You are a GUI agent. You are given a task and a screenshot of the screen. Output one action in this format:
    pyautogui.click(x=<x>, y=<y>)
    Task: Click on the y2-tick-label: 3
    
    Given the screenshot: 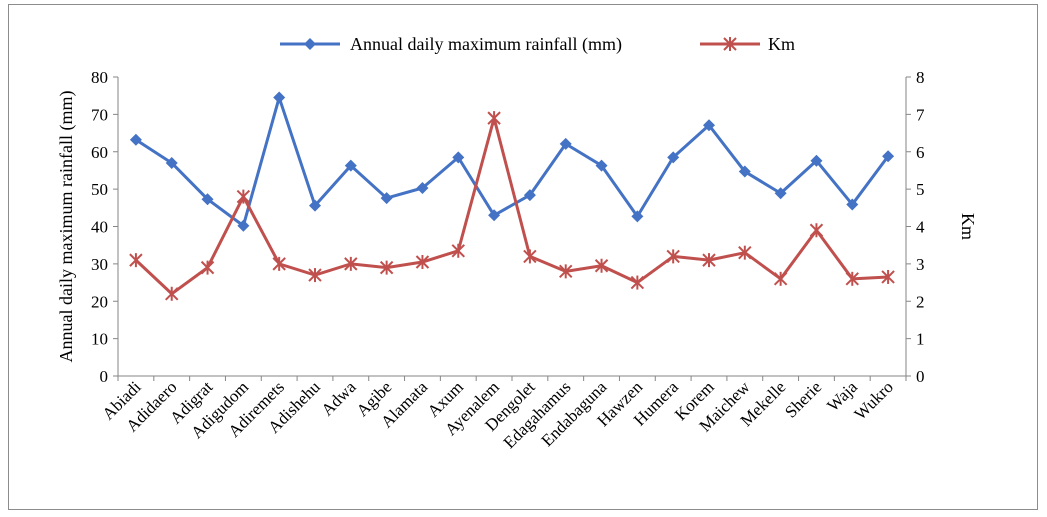 What is the action you would take?
    pyautogui.click(x=920, y=264)
    